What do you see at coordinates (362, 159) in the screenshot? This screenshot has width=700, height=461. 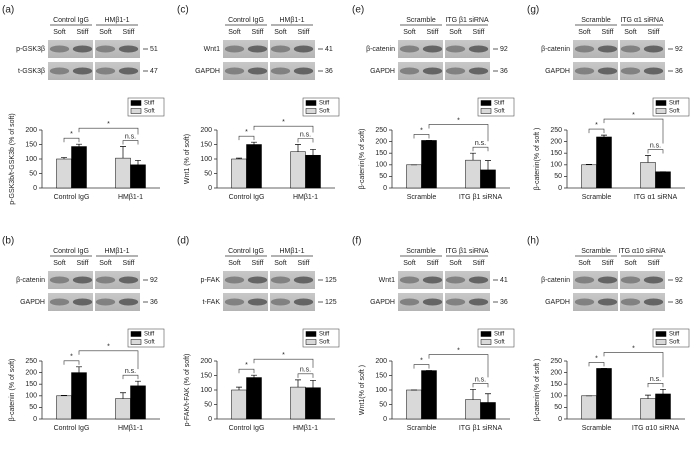 I see `y-axis-label: β-catenin(% of soft)` at bounding box center [362, 159].